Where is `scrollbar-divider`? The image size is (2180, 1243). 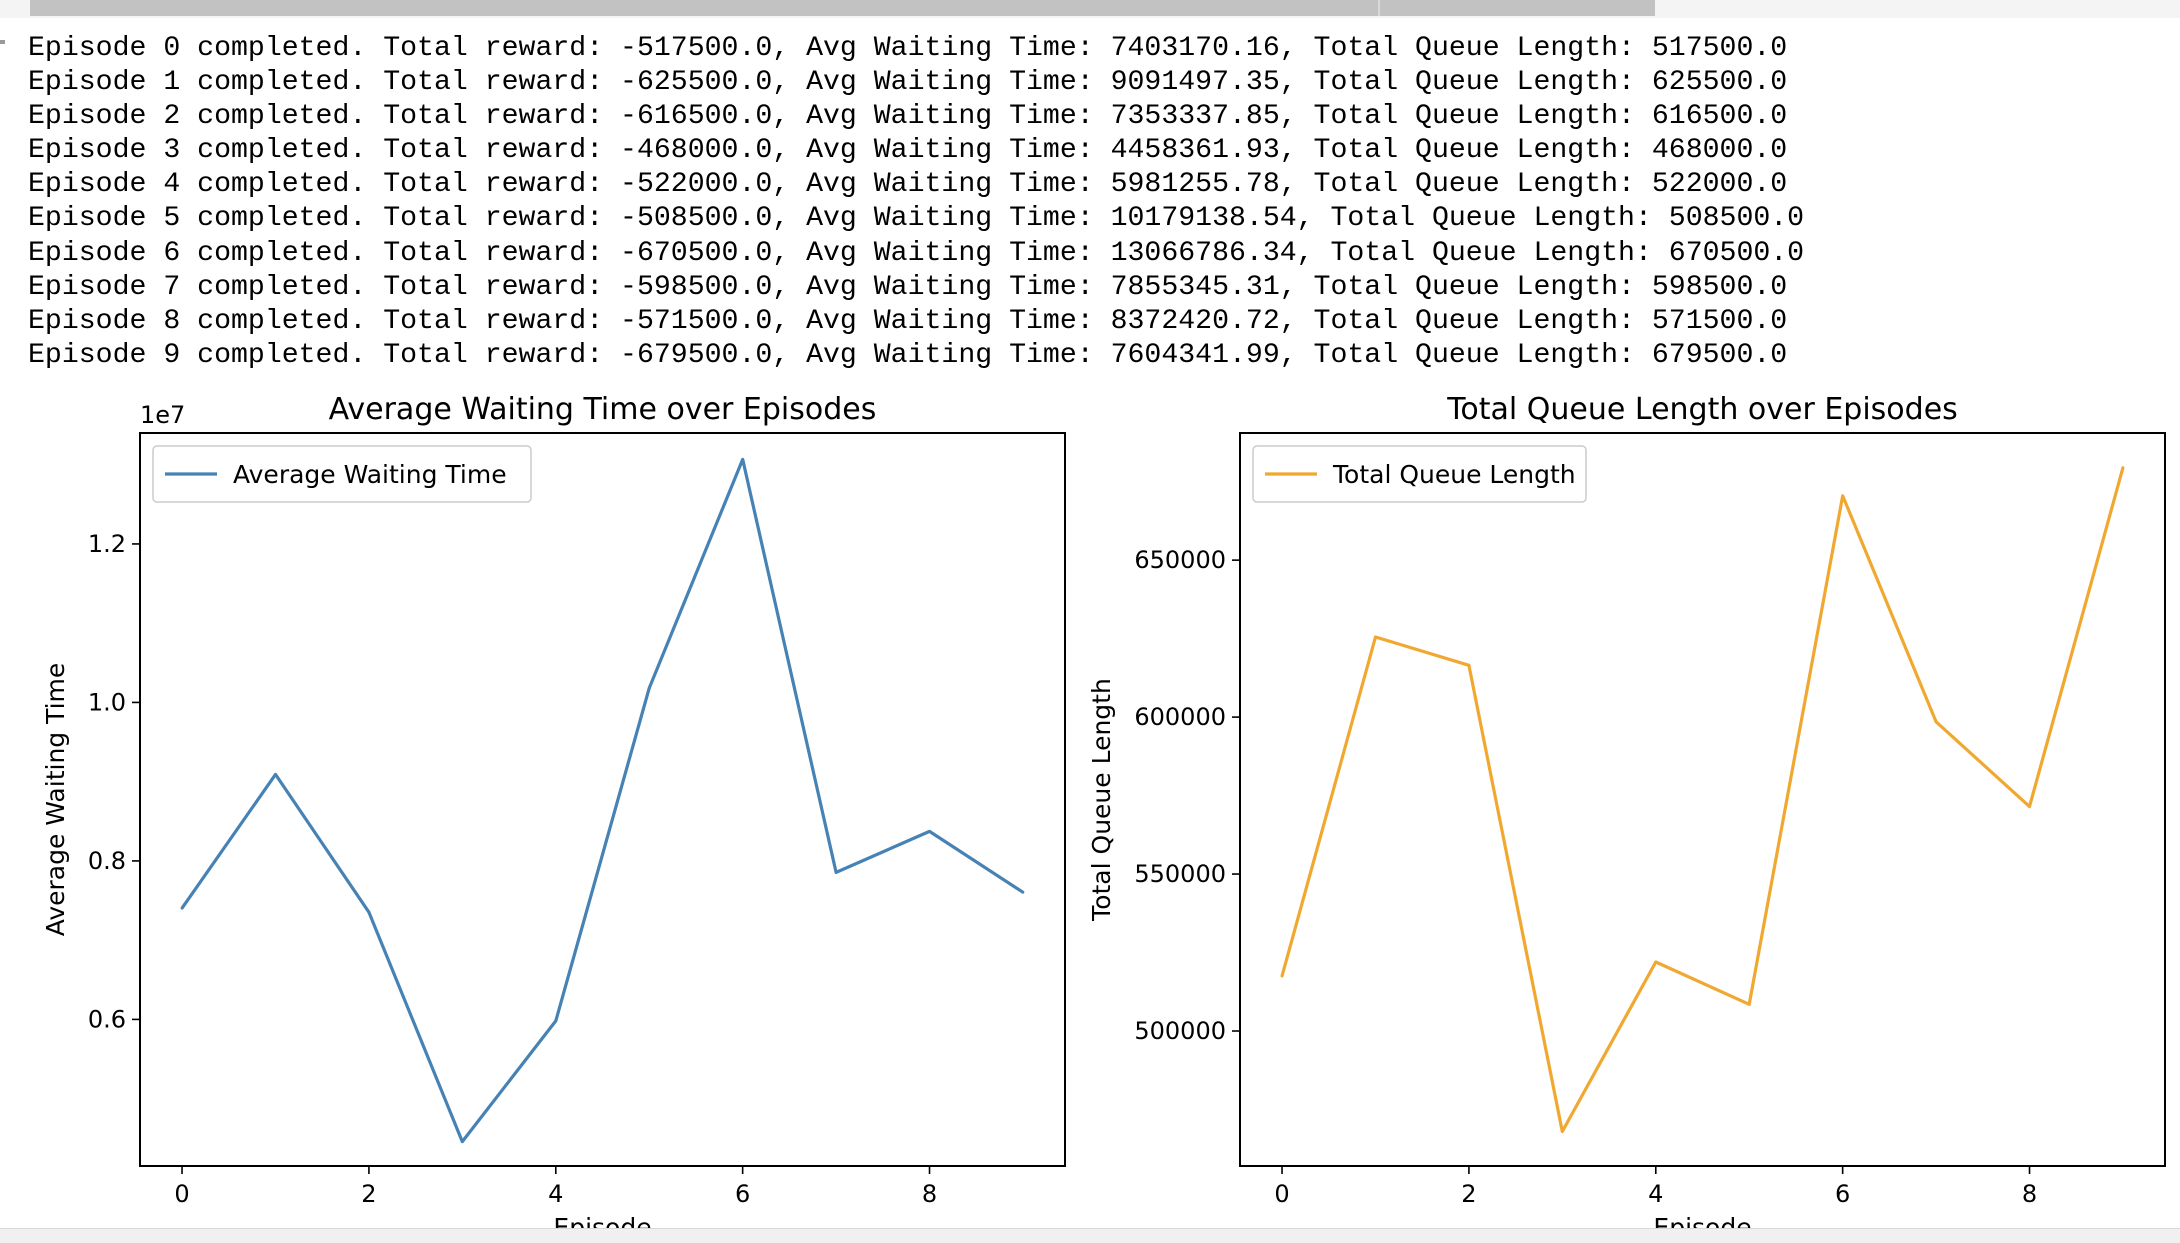 scrollbar-divider is located at coordinates (1379, 8).